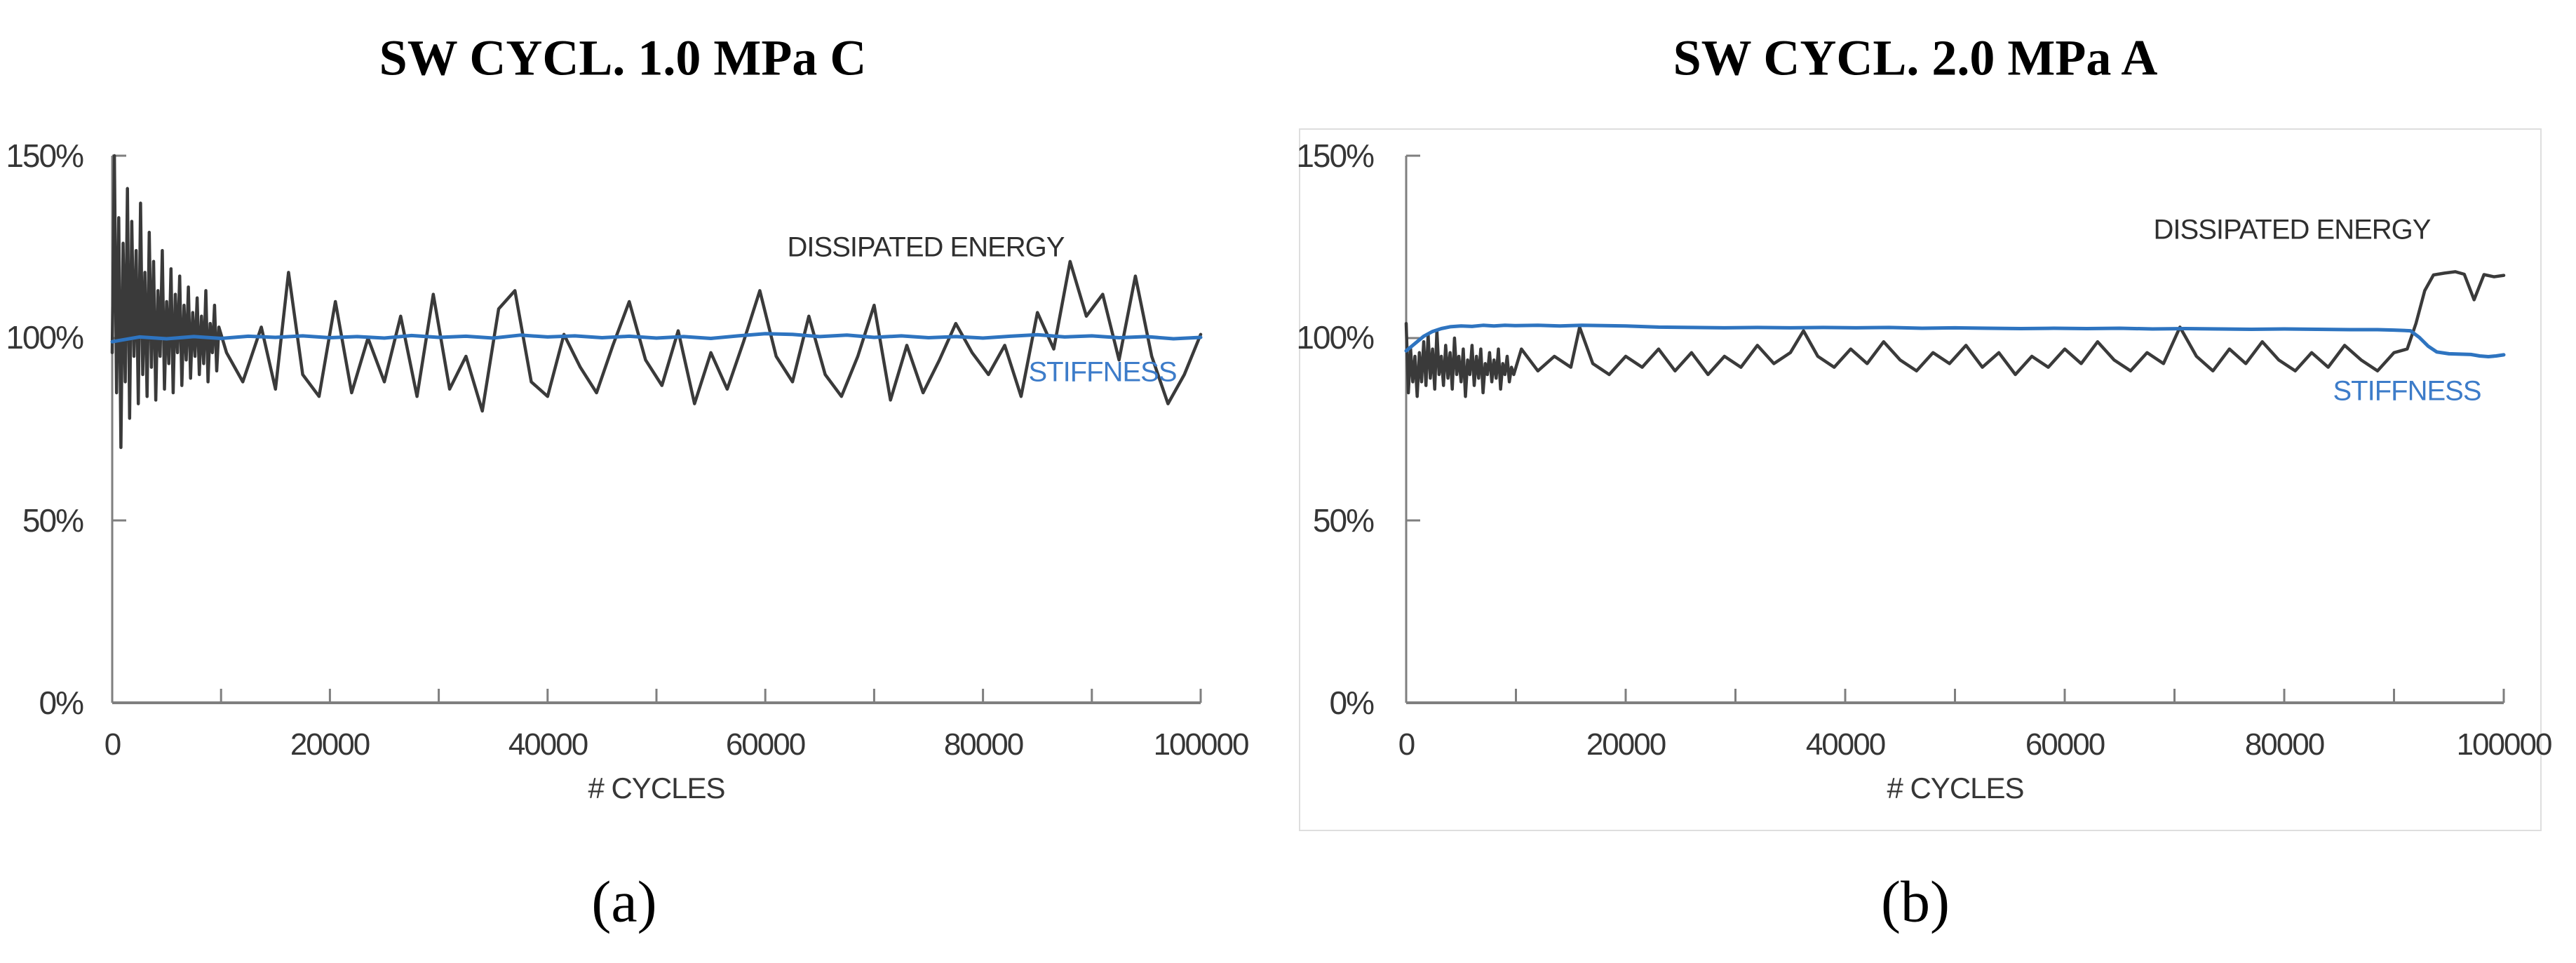 The height and width of the screenshot is (963, 2576). What do you see at coordinates (548, 744) in the screenshot?
I see `chart-a-xtick-40000: 40000` at bounding box center [548, 744].